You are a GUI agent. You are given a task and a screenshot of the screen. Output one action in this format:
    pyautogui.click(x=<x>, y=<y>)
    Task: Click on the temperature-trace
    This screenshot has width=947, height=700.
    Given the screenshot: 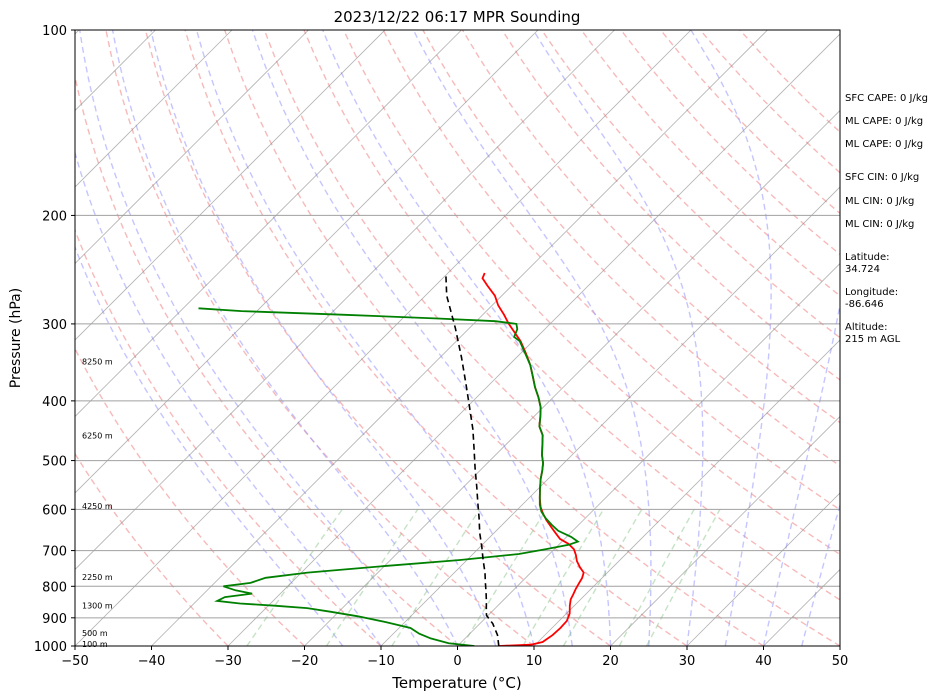 What is the action you would take?
    pyautogui.click(x=533, y=459)
    